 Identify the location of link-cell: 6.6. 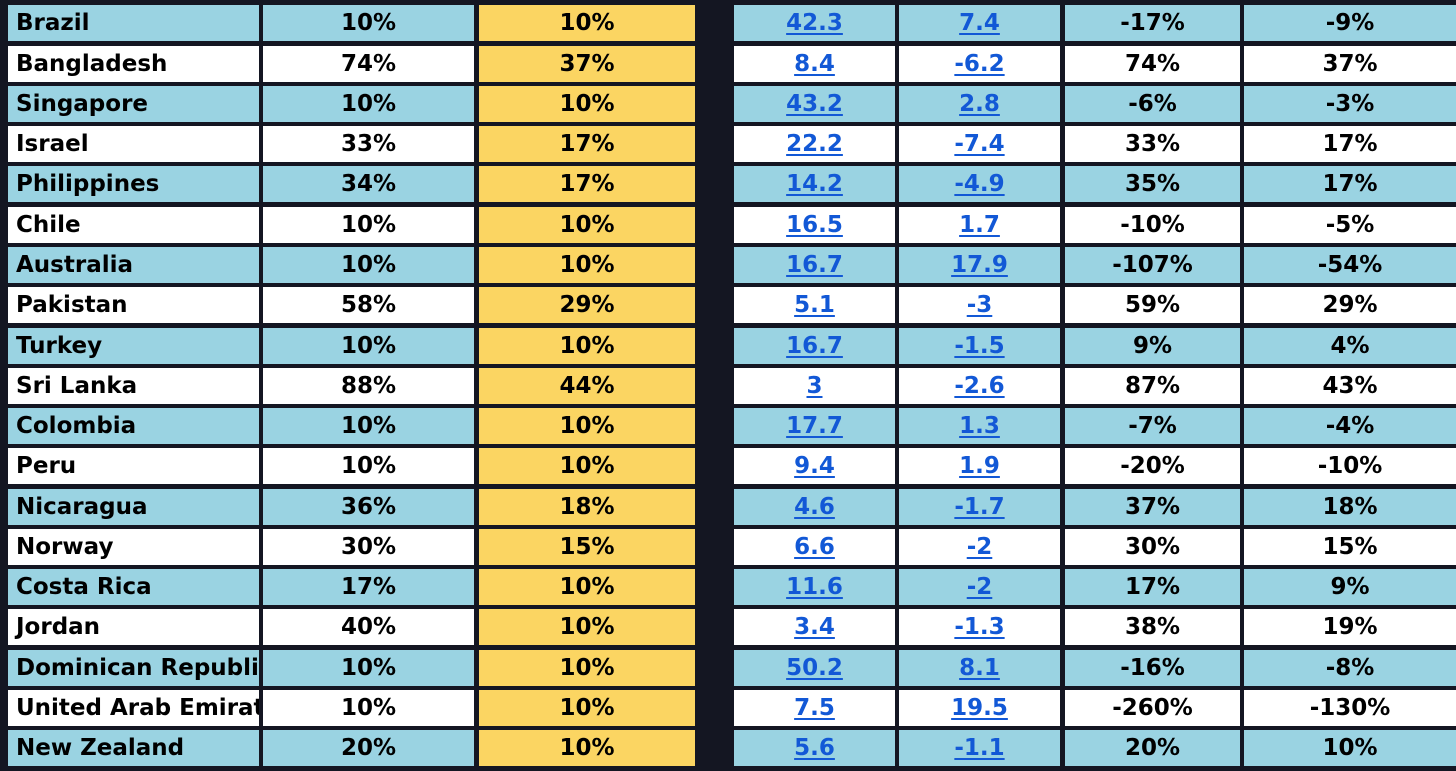
(814, 547).